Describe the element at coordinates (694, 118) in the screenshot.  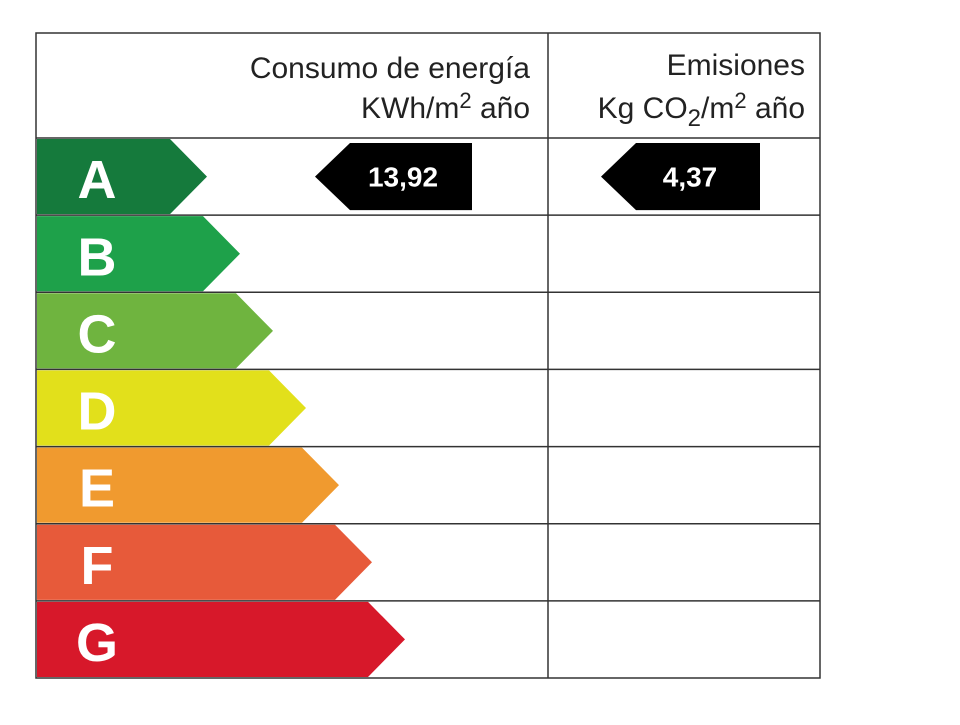
I see `unit-sub: 2` at that location.